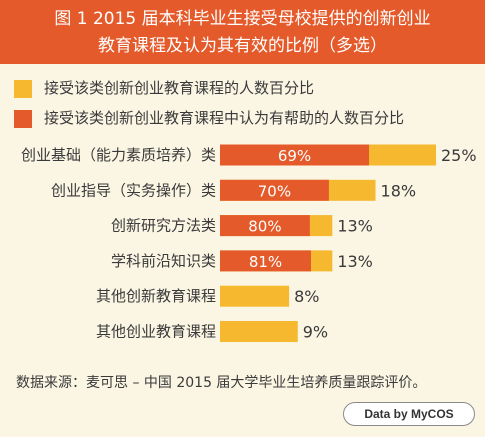 The image size is (485, 437). I want to click on data-source-note: 数据来源：麦可思 – 中国 2015 届大学毕业生培养质量跟踪评价。, so click(221, 383).